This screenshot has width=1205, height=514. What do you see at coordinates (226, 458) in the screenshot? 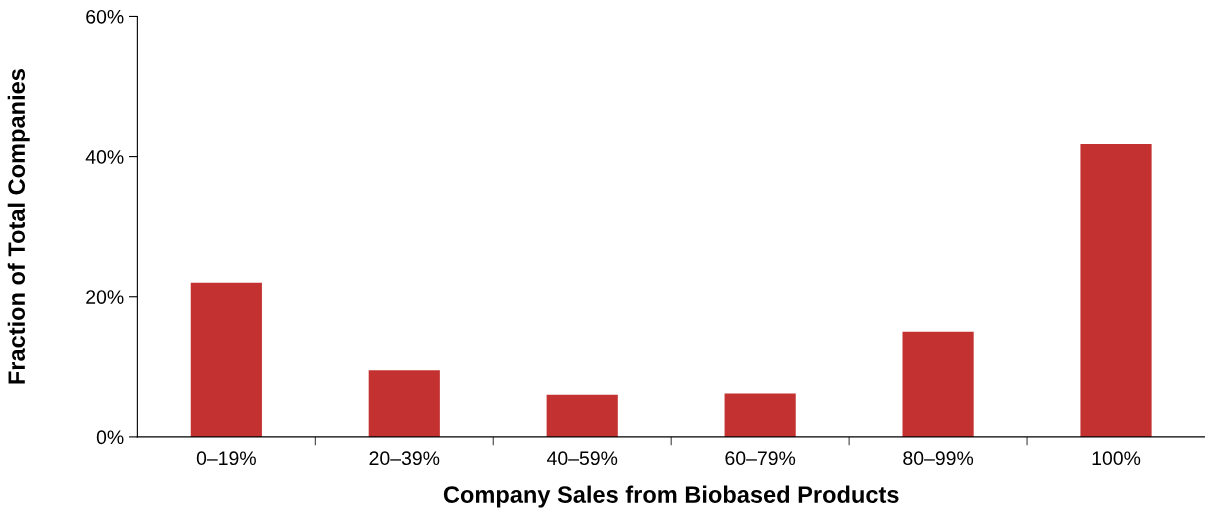
I see `x-tick-label: 0–19%` at bounding box center [226, 458].